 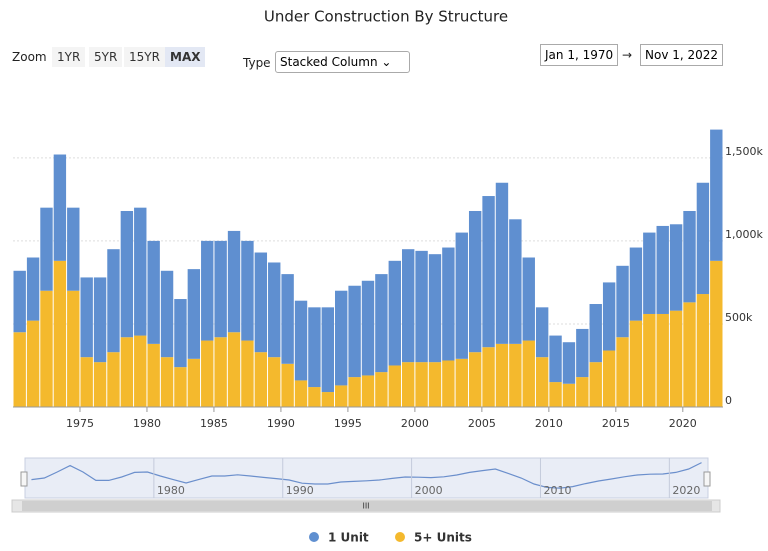 I want to click on navigator-tick-label: 1980, so click(x=171, y=490).